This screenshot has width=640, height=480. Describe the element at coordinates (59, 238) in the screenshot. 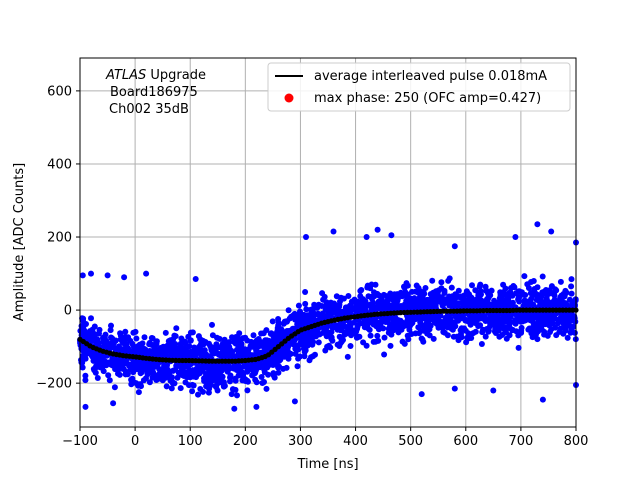

I see `y-tick-label: 200` at that location.